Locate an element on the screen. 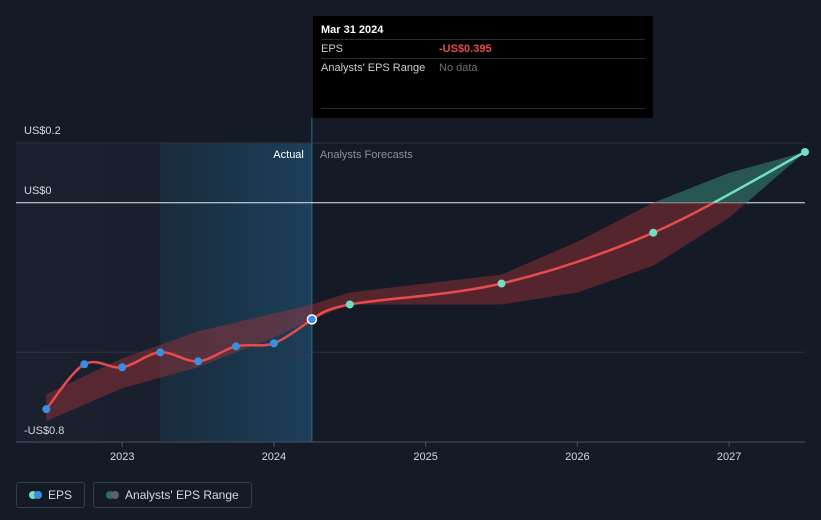 The height and width of the screenshot is (520, 821). range-swatch-icon is located at coordinates (113, 495).